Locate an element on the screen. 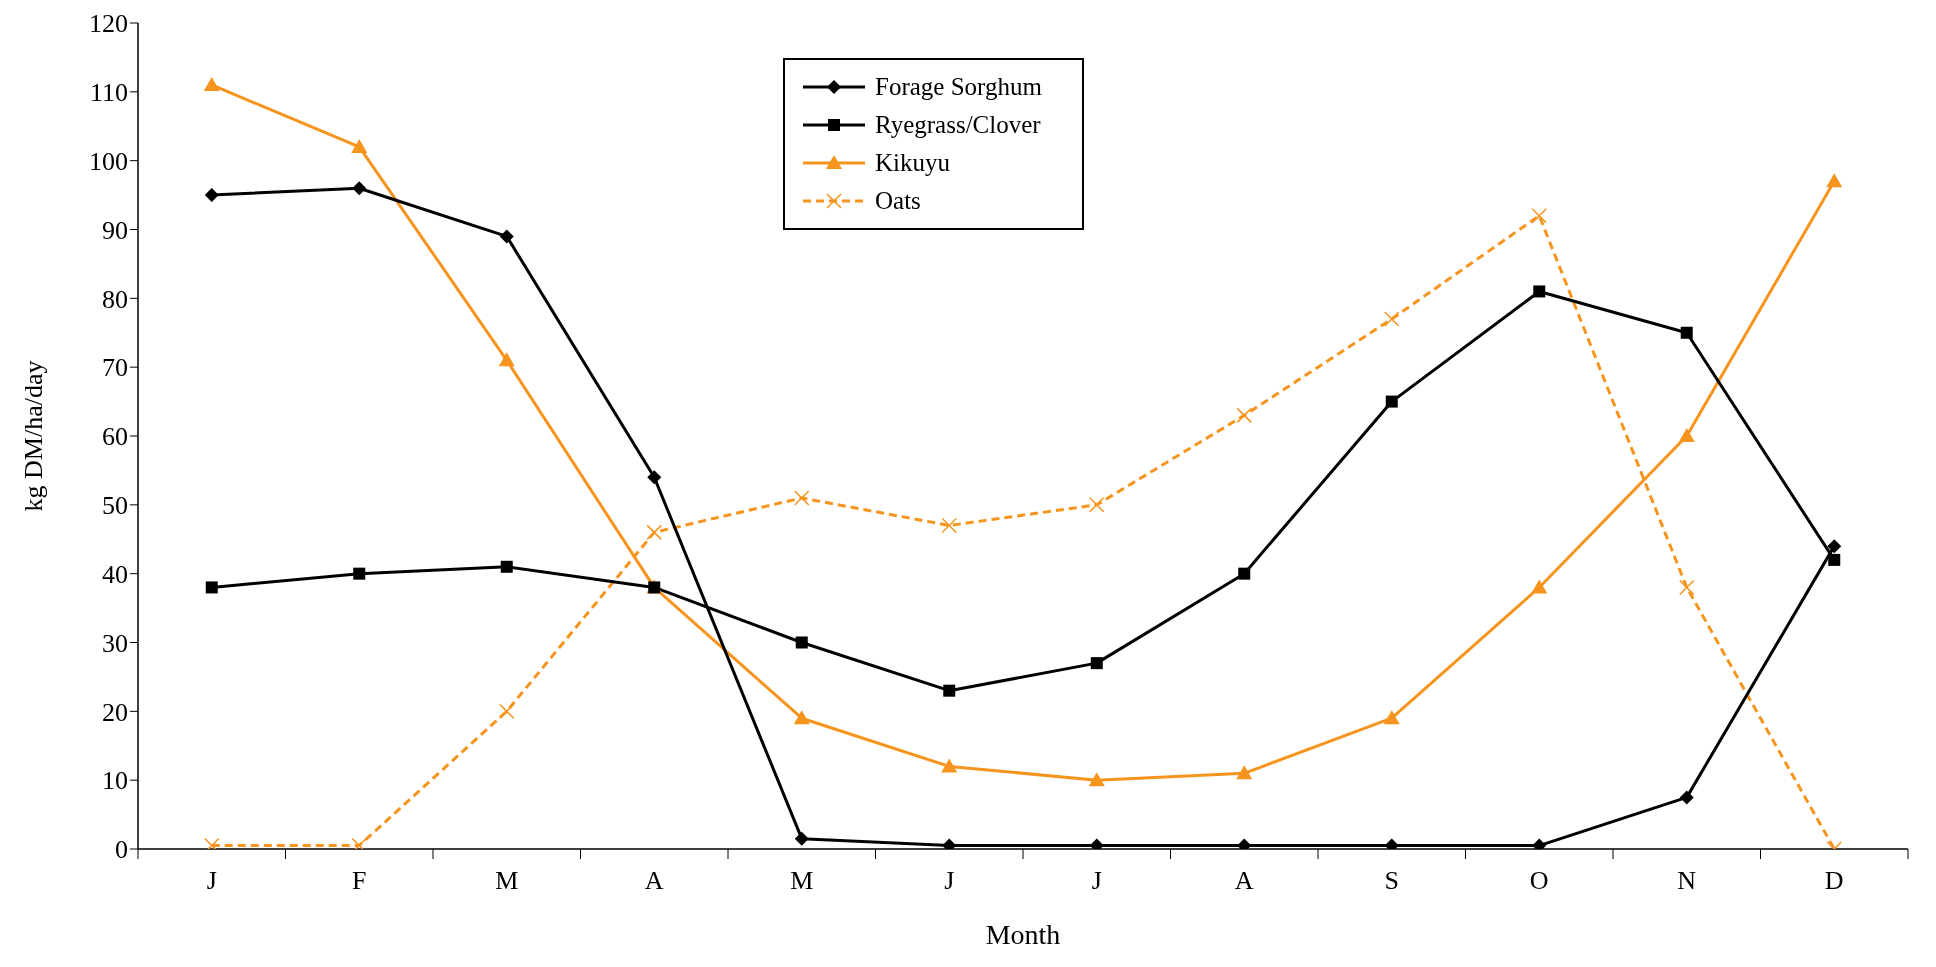 This screenshot has width=1936, height=967. y-tick-label: 30 is located at coordinates (115, 643).